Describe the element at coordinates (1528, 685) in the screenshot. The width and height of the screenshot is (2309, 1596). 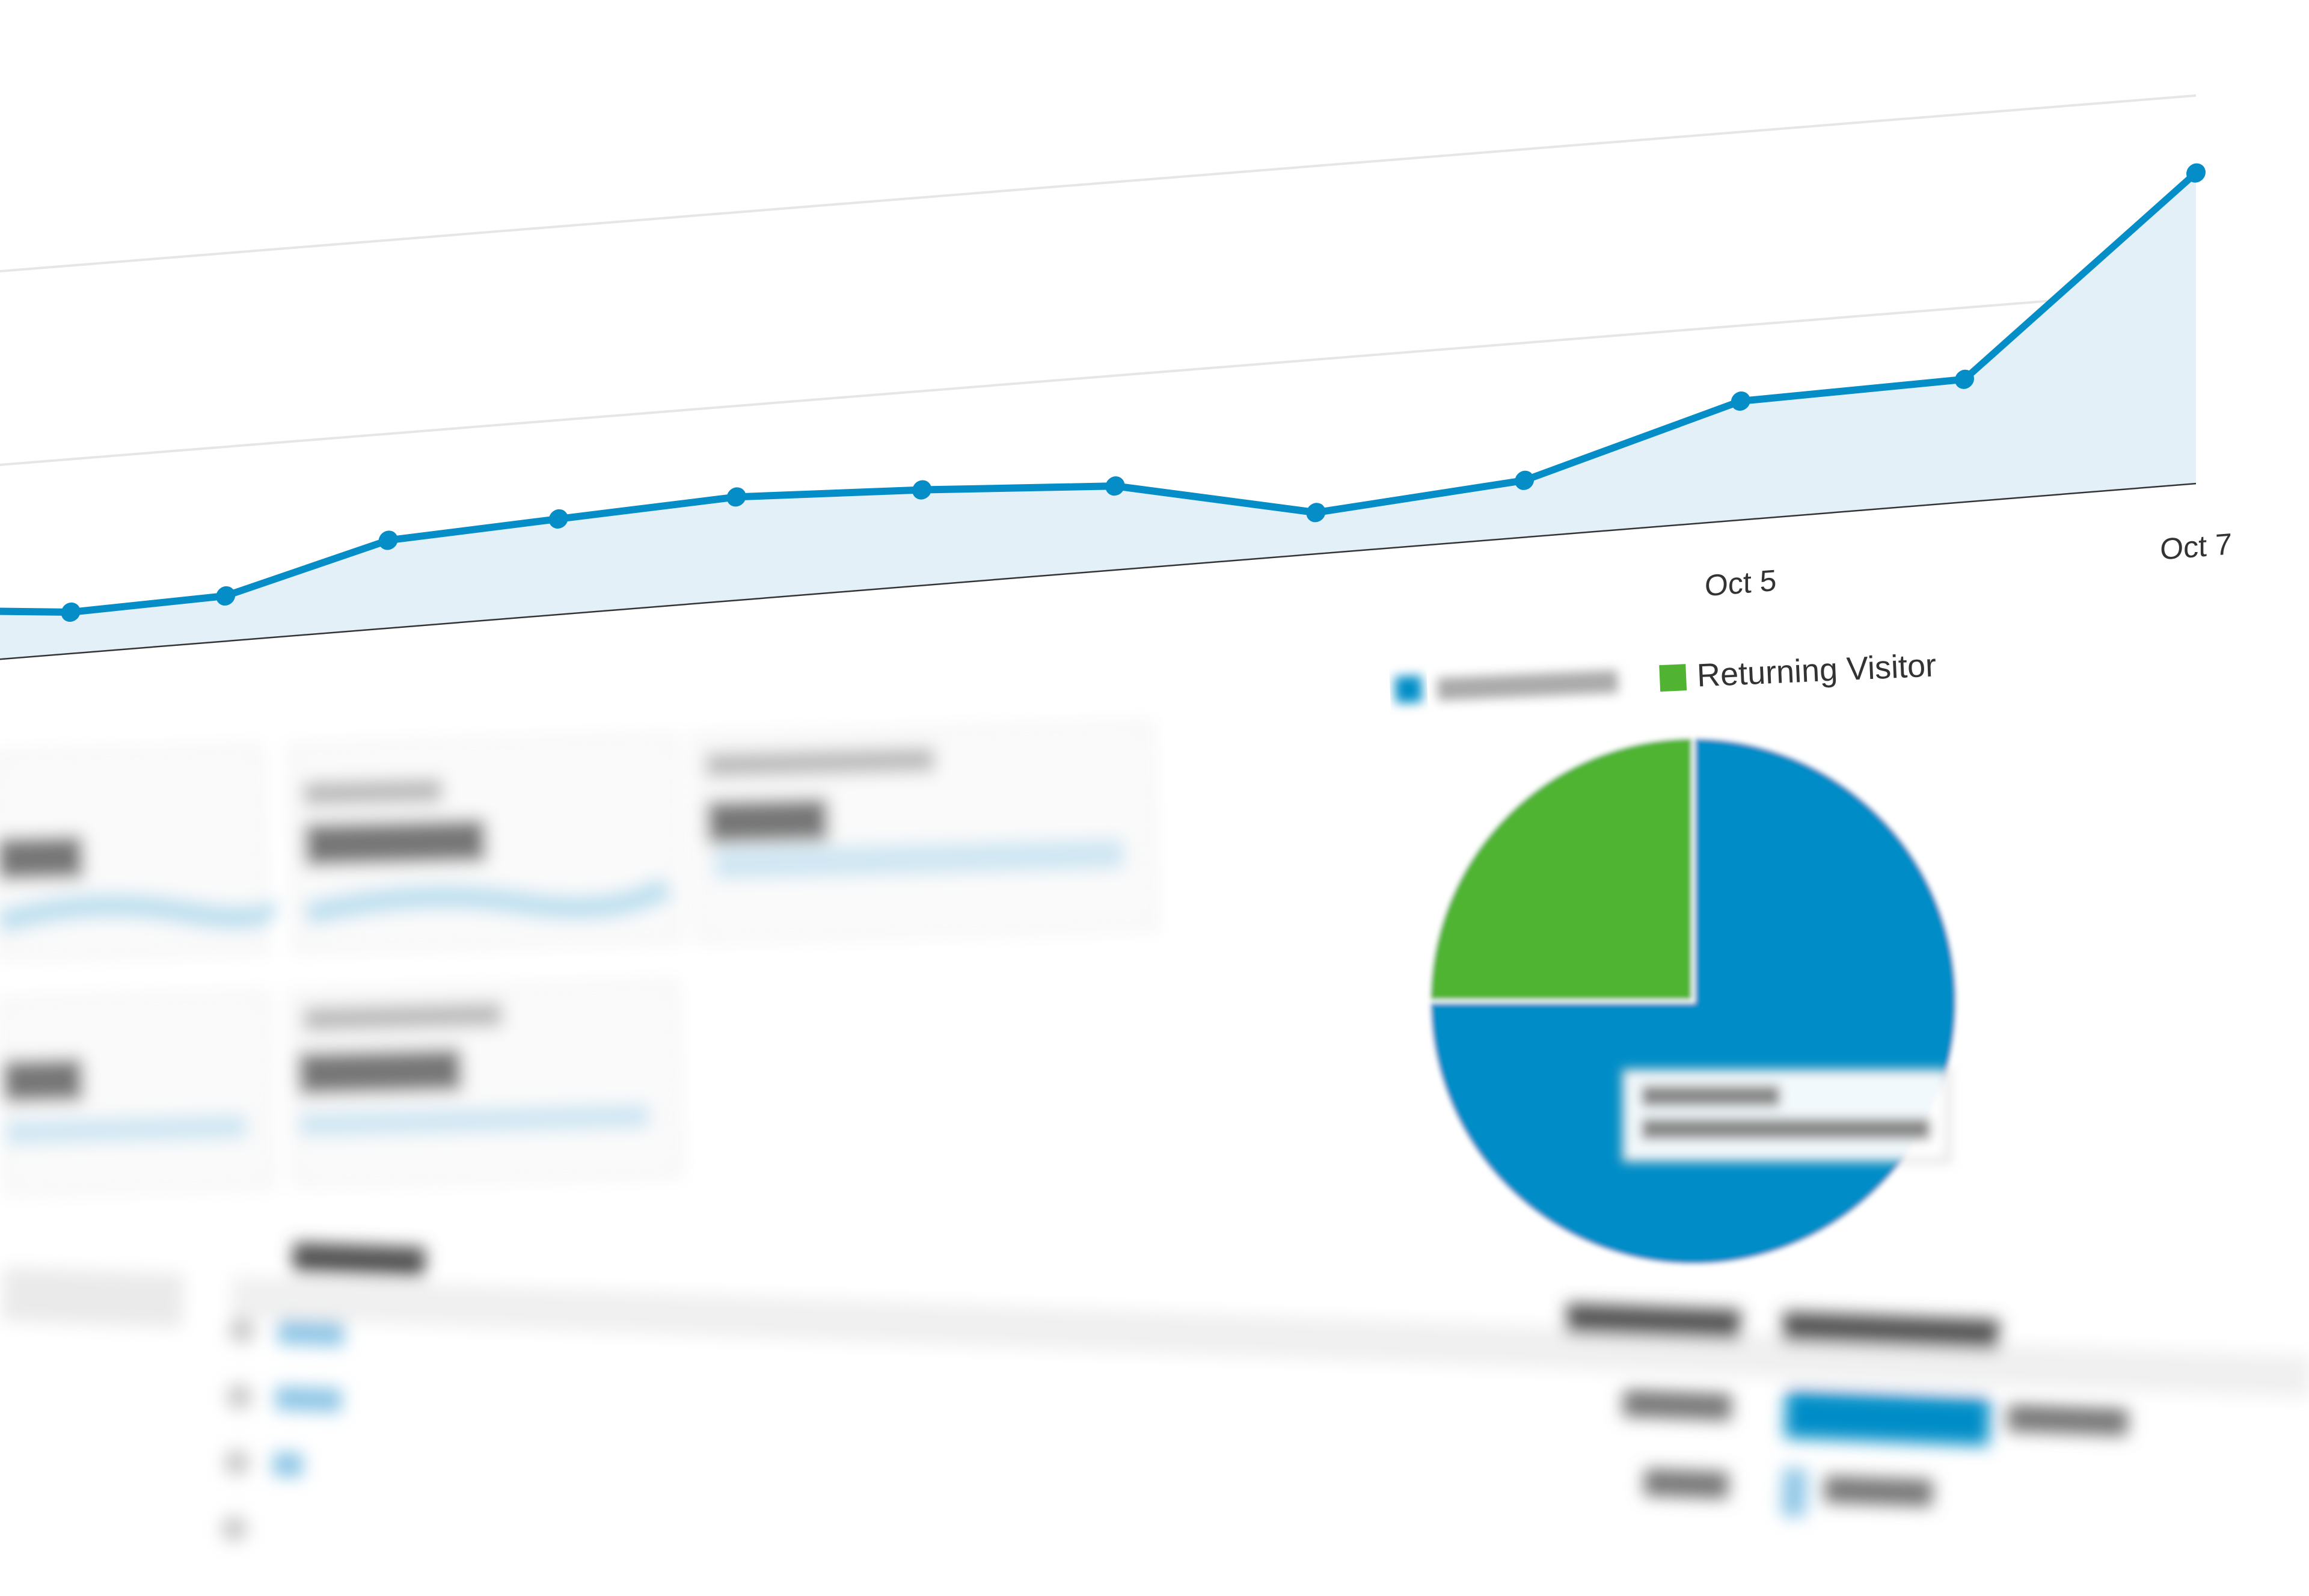
I see `legend-label-blurred` at that location.